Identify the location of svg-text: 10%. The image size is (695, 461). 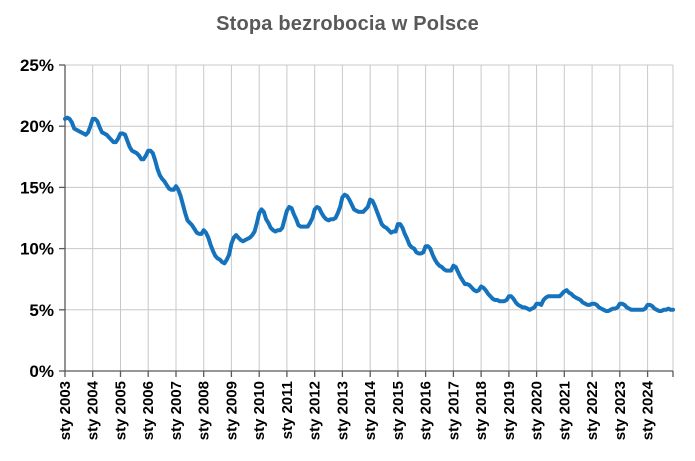
(37, 249).